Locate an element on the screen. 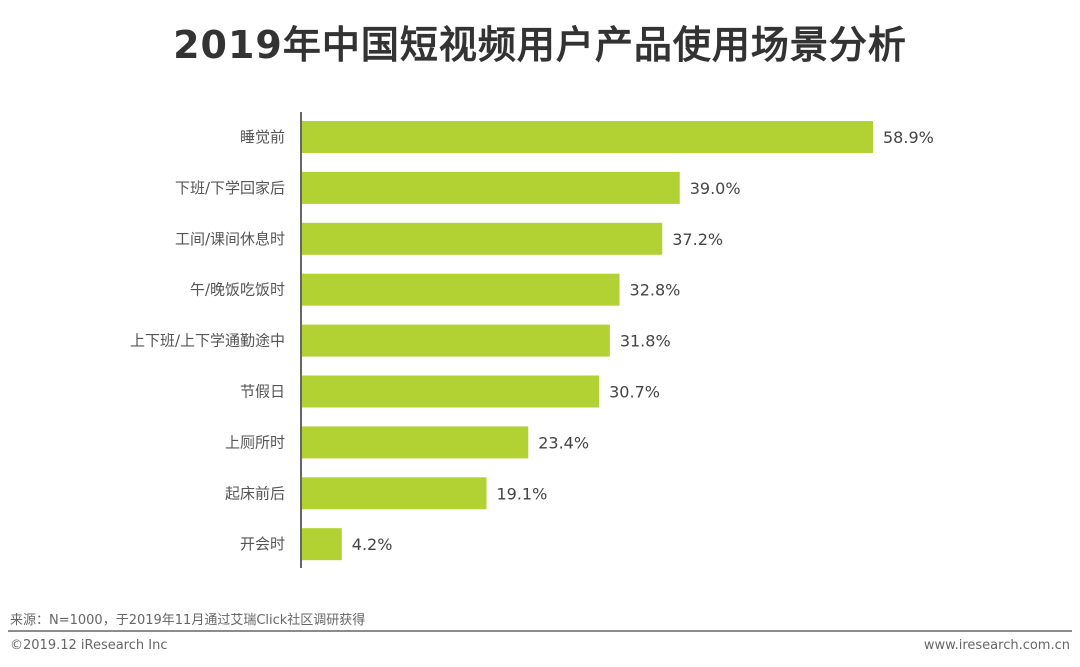 This screenshot has height=667, width=1080. data-label: 31.8% is located at coordinates (645, 341).